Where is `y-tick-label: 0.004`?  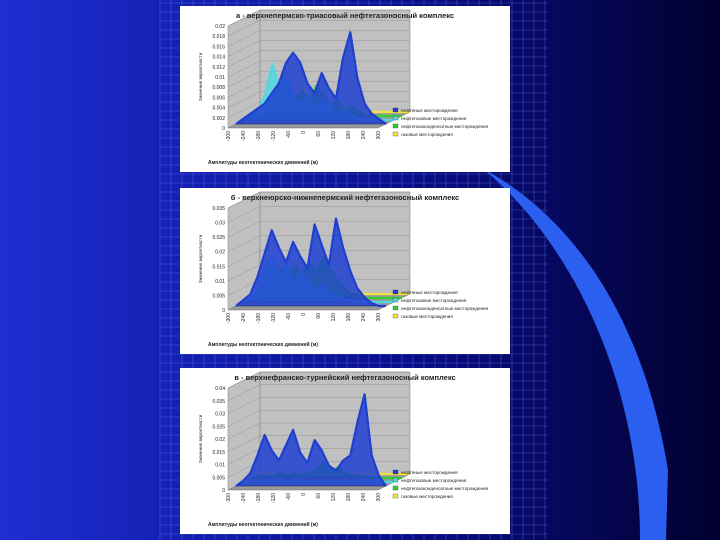
y-tick-label: 0.004 is located at coordinates (218, 109).